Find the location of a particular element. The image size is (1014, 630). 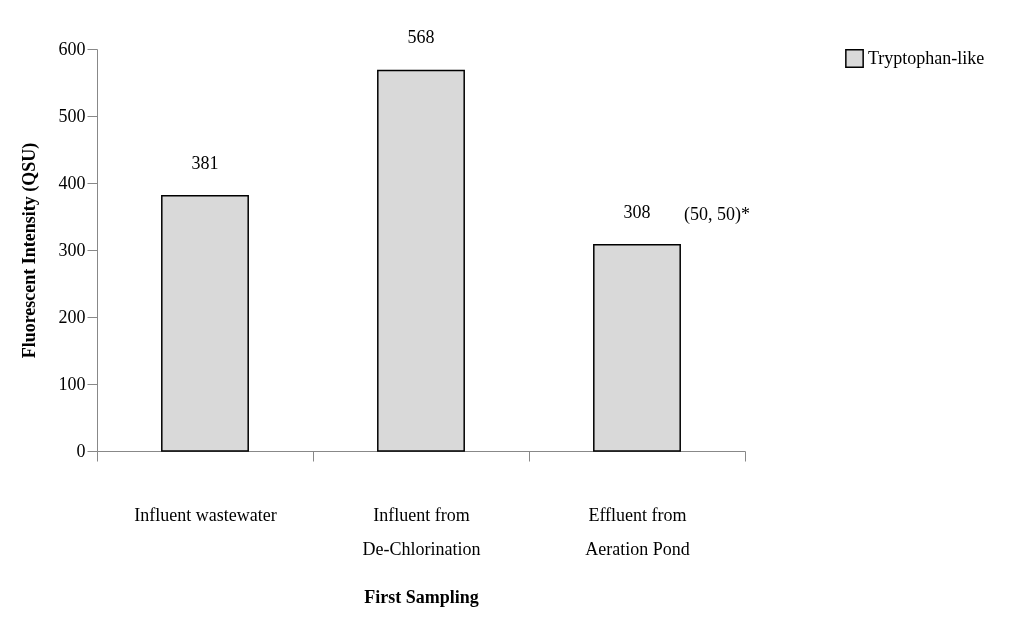

y-tick-label: 200 is located at coordinates (72, 316).